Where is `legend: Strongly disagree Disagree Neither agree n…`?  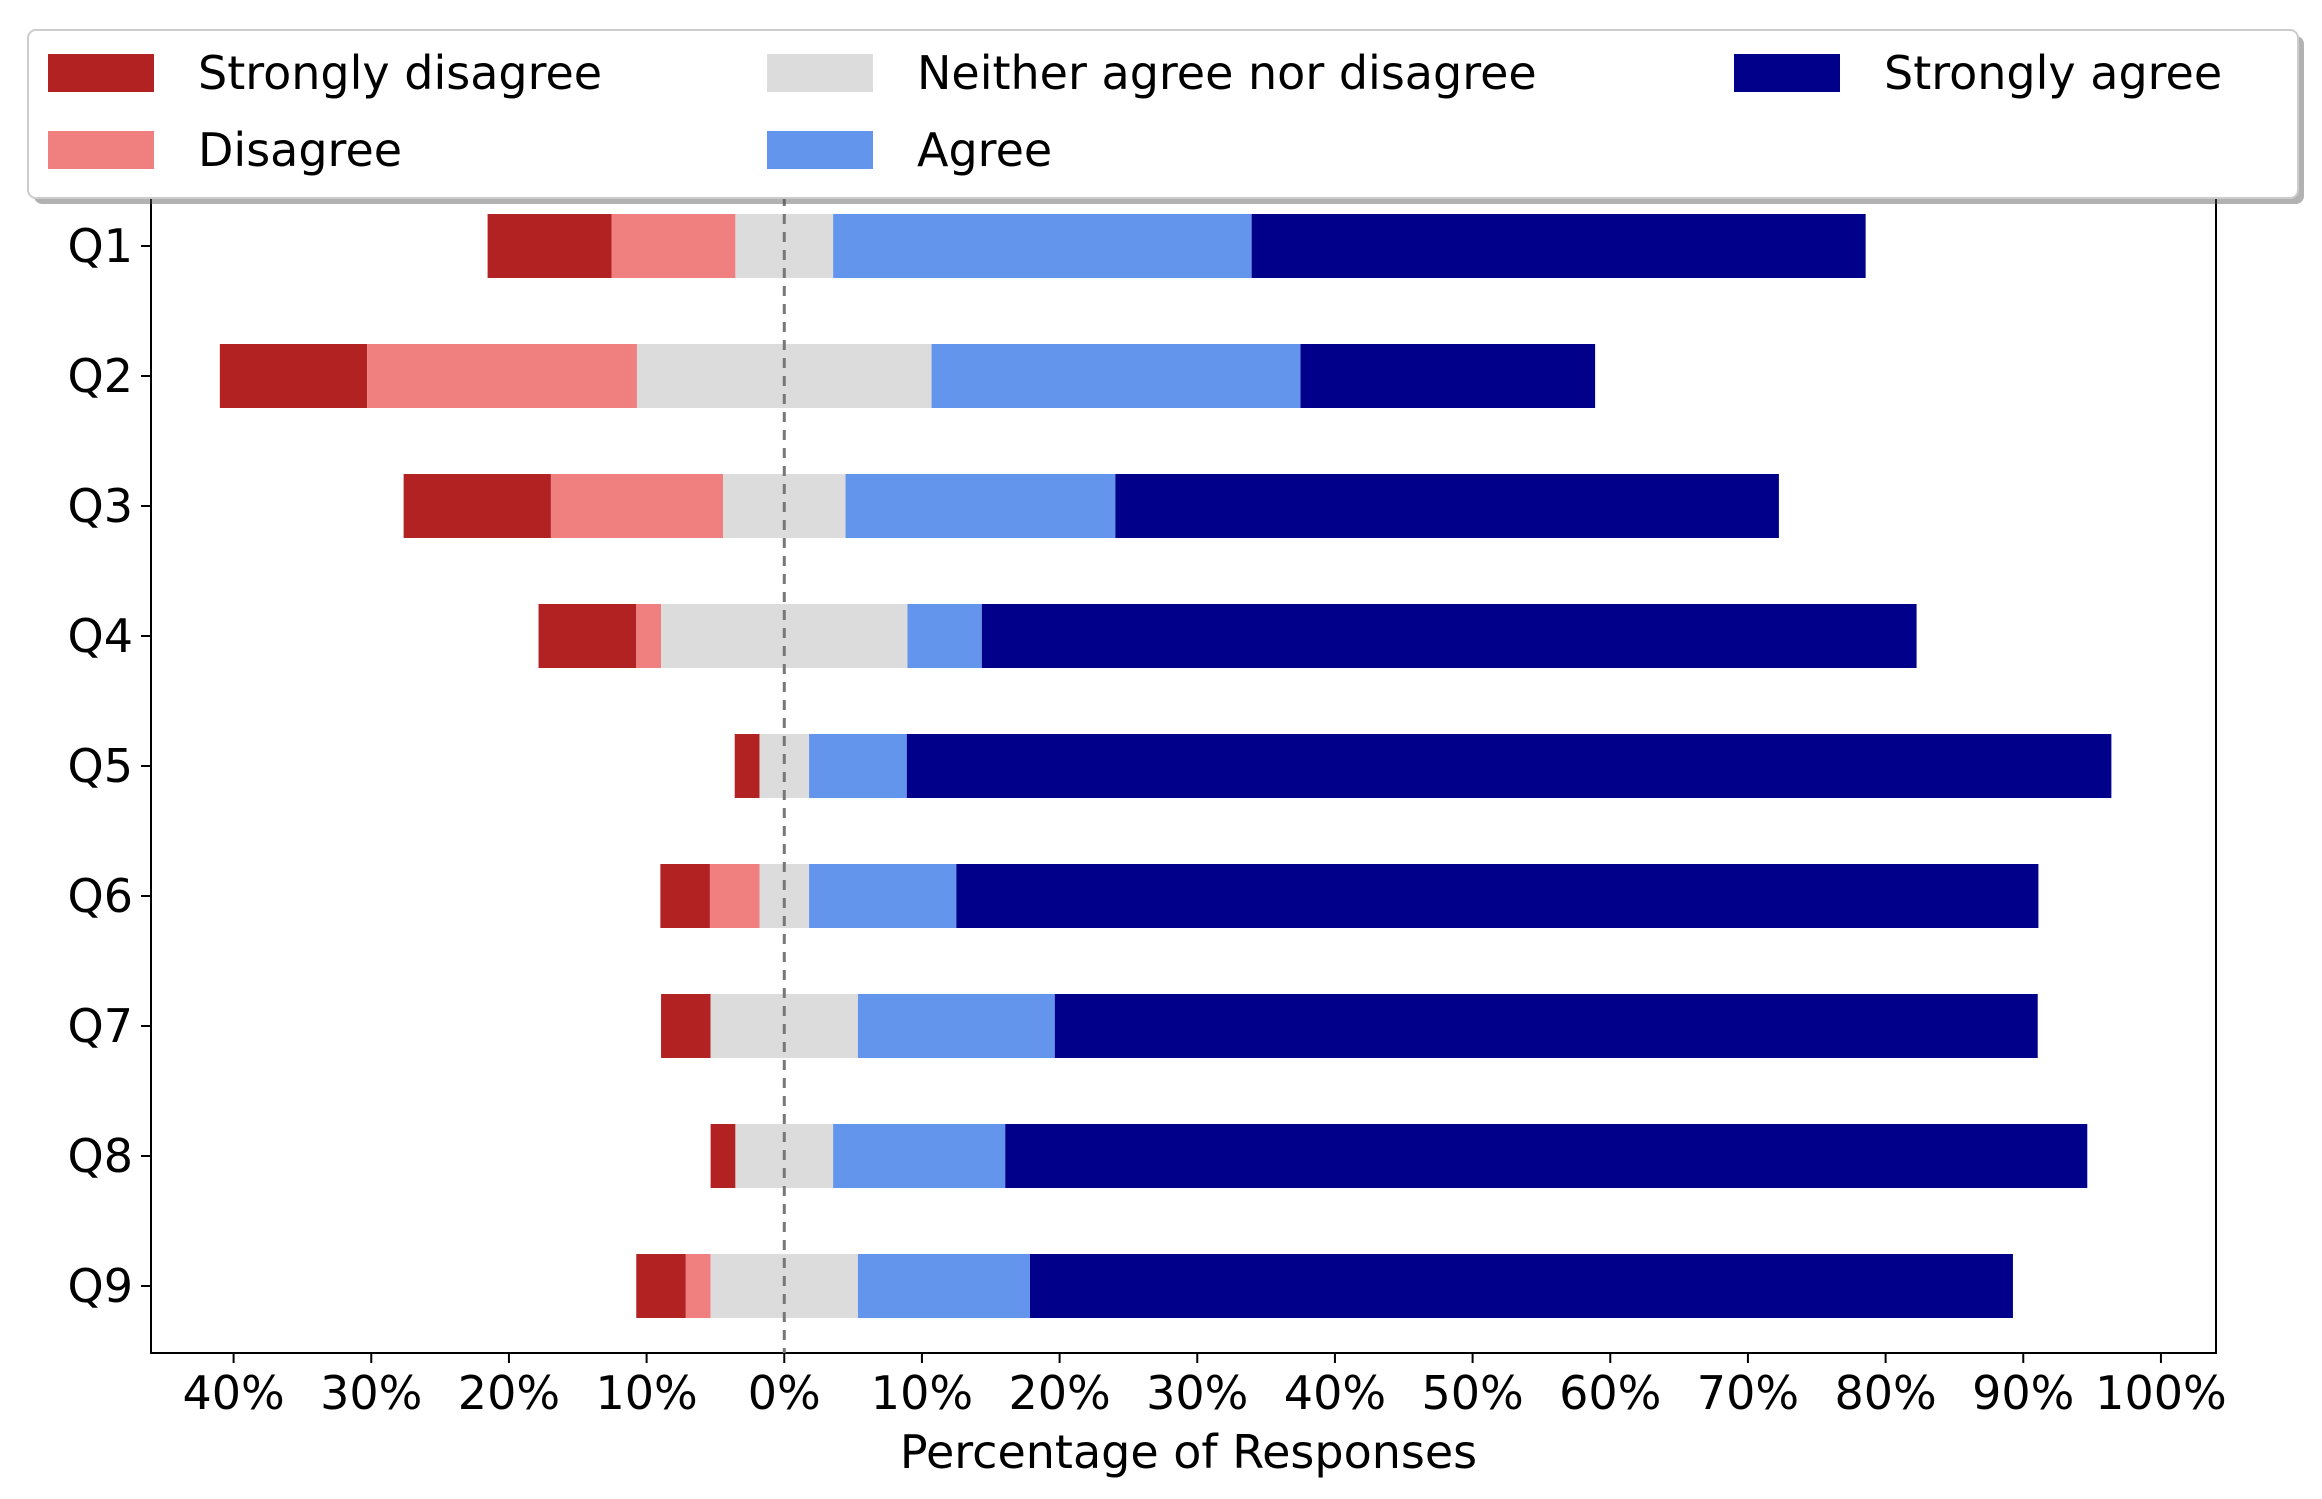
legend: Strongly disagree Disagree Neither agree n… is located at coordinates (1165, 116).